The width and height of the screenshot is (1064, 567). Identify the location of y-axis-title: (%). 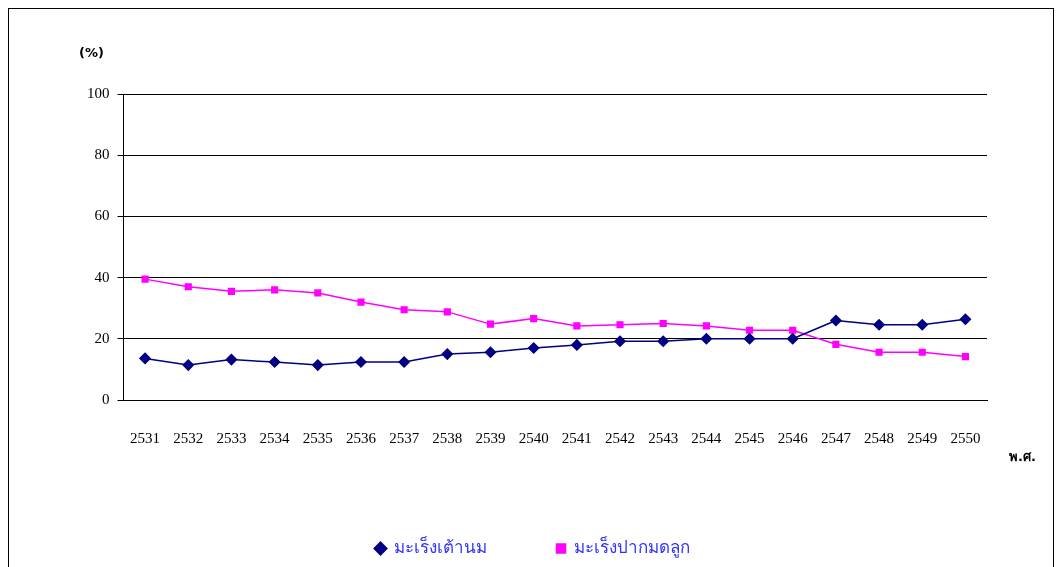
(91, 52).